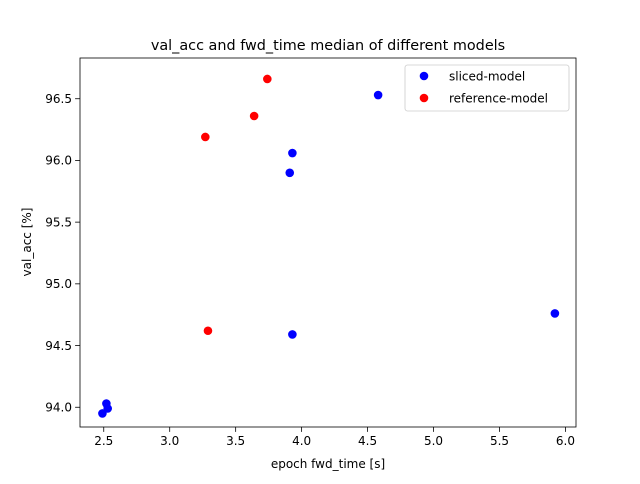  I want to click on x-tick-label-5: 5.0, so click(433, 441).